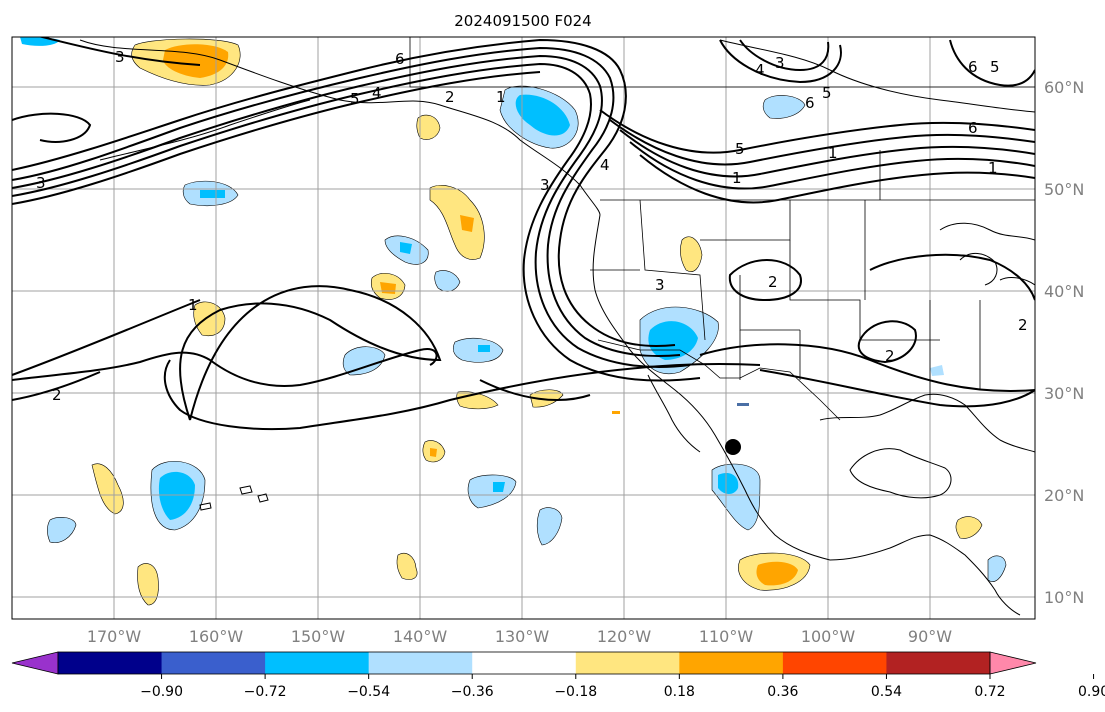 The width and height of the screenshot is (1105, 712). I want to click on lon-label: 110°W, so click(726, 636).